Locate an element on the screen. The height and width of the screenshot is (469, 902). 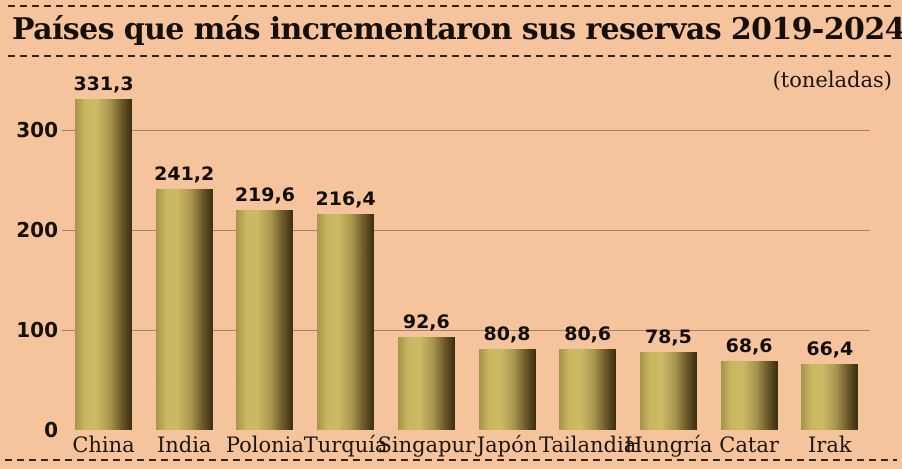
bar-irak is located at coordinates (830, 396).